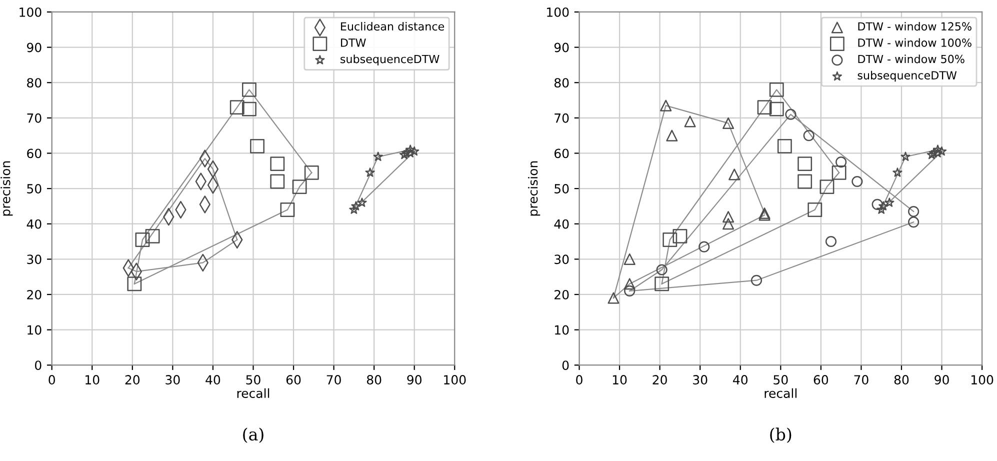 The image size is (997, 461). What do you see at coordinates (915, 26) in the screenshot?
I see `legend-label: DTW - window 125%` at bounding box center [915, 26].